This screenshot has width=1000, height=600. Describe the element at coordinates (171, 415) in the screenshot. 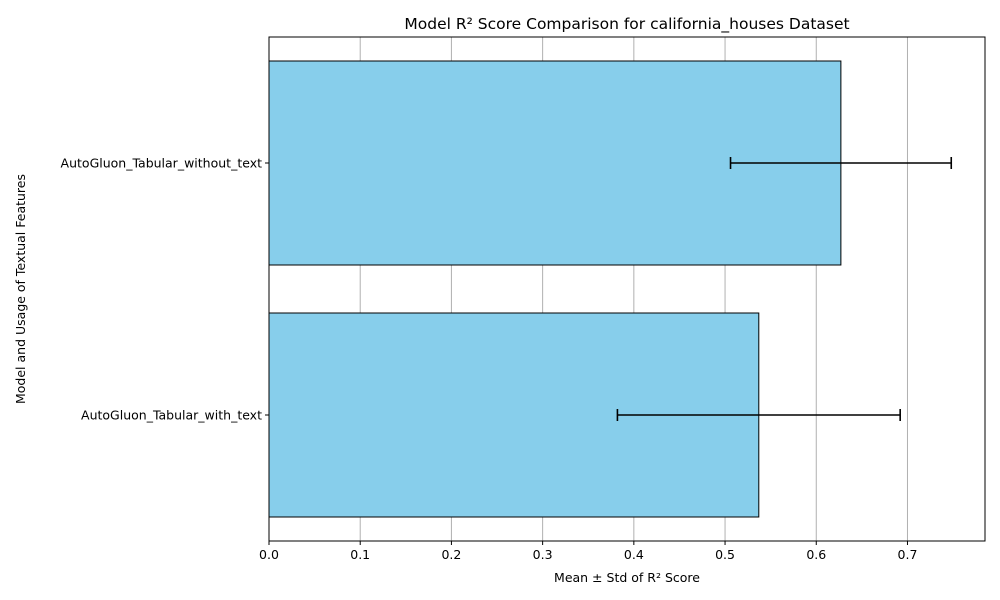

I see `y-tick-label: AutoGluon_Tabular_with_text` at that location.